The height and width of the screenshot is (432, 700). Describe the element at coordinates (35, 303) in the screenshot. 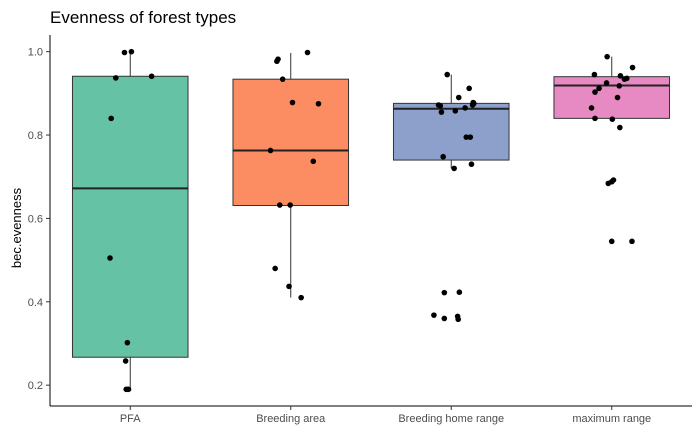

I see `y-tick-label: 0.4` at that location.